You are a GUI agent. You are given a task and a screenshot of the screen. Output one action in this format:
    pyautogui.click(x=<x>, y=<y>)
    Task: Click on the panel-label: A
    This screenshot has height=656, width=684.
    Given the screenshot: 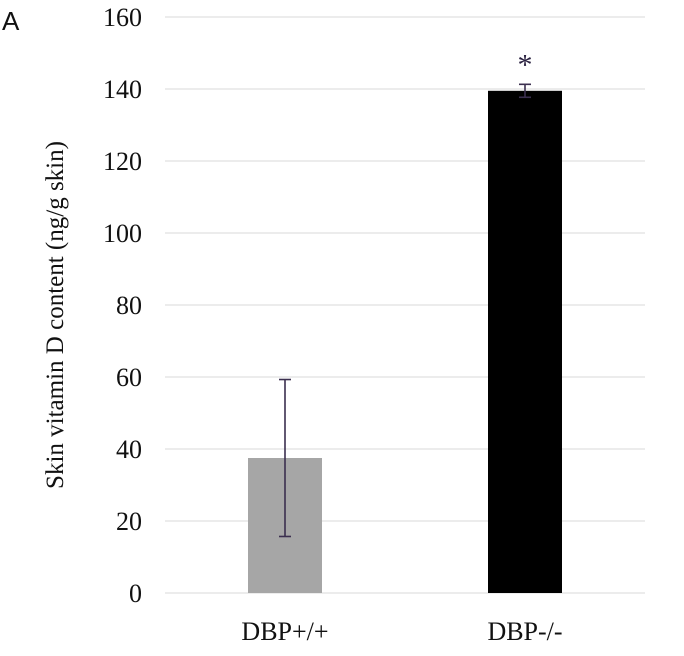 What is the action you would take?
    pyautogui.click(x=11, y=21)
    